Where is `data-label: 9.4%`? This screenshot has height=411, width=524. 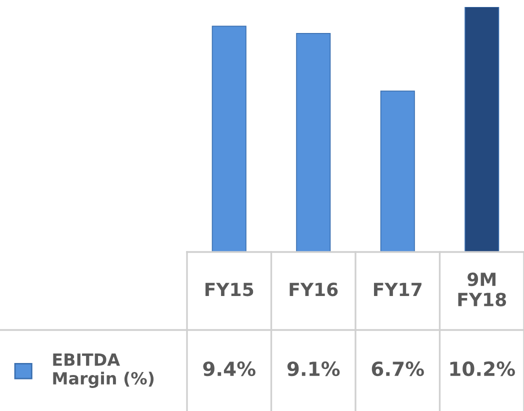 data-label: 9.4% is located at coordinates (229, 368).